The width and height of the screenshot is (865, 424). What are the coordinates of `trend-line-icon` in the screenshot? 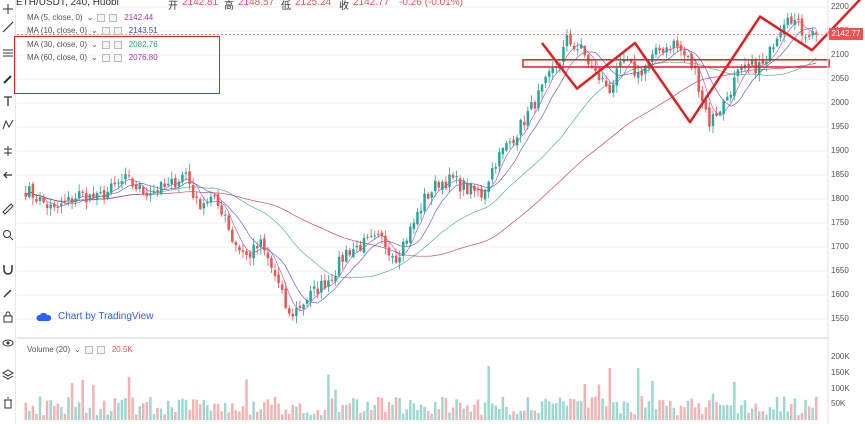 It's located at (7, 27).